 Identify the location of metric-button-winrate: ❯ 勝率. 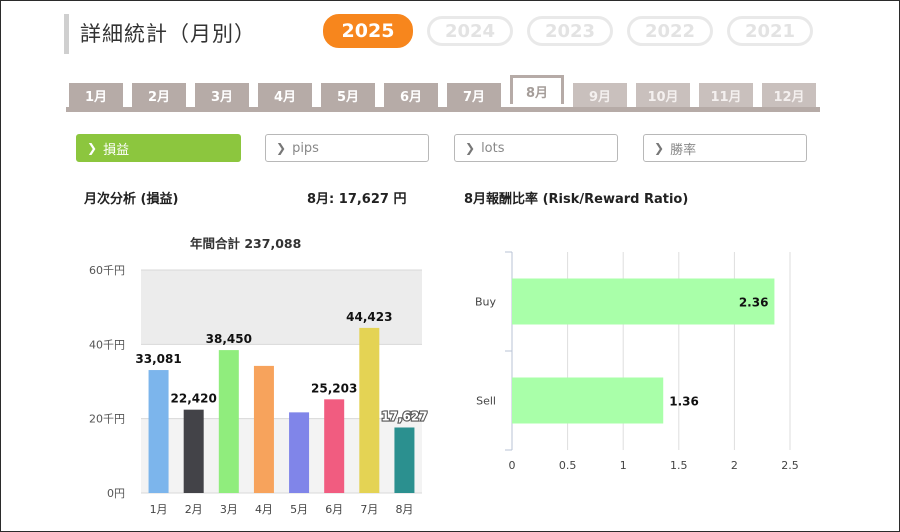
(725, 148).